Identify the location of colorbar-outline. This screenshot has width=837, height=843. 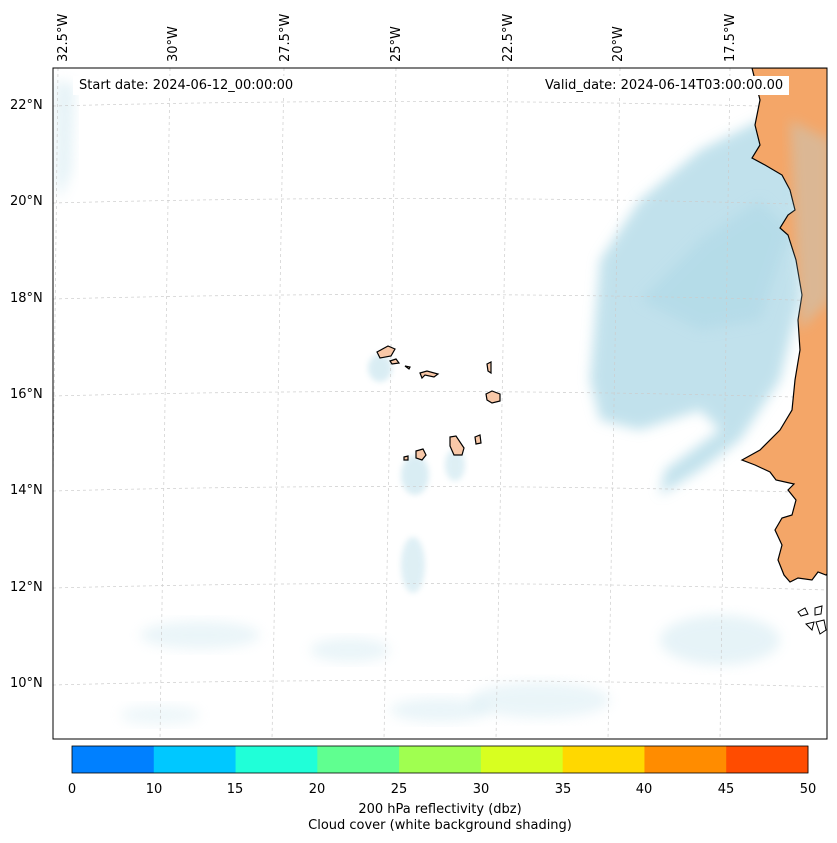
(440, 759).